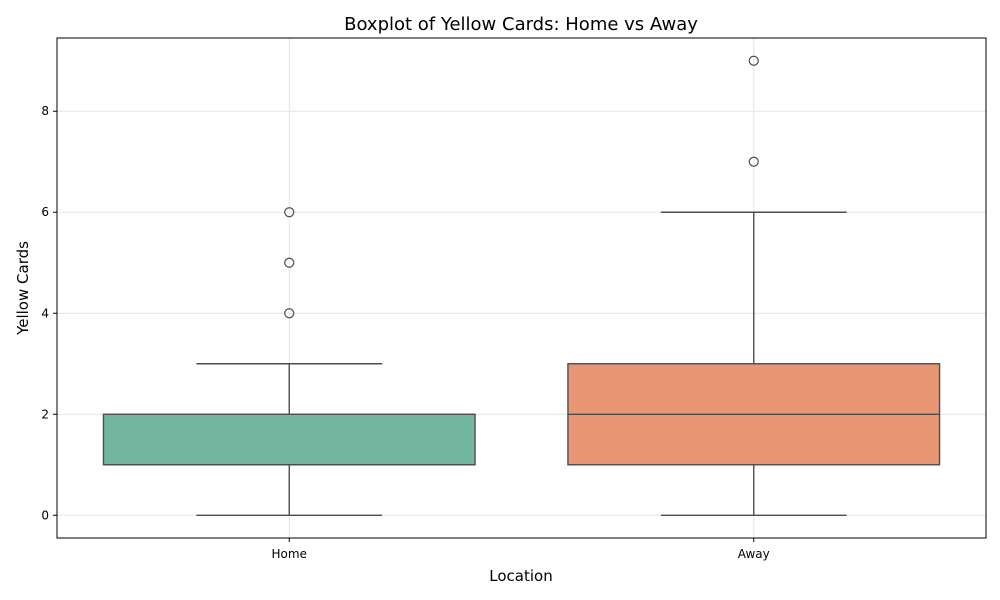 The image size is (1000, 600). What do you see at coordinates (754, 554) in the screenshot?
I see `x-tick-label: Away` at bounding box center [754, 554].